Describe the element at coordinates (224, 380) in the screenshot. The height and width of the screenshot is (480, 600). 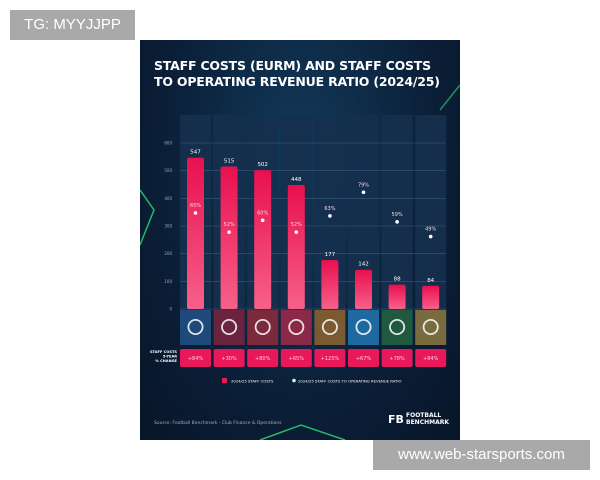
I see `legend-bar-swatch` at that location.